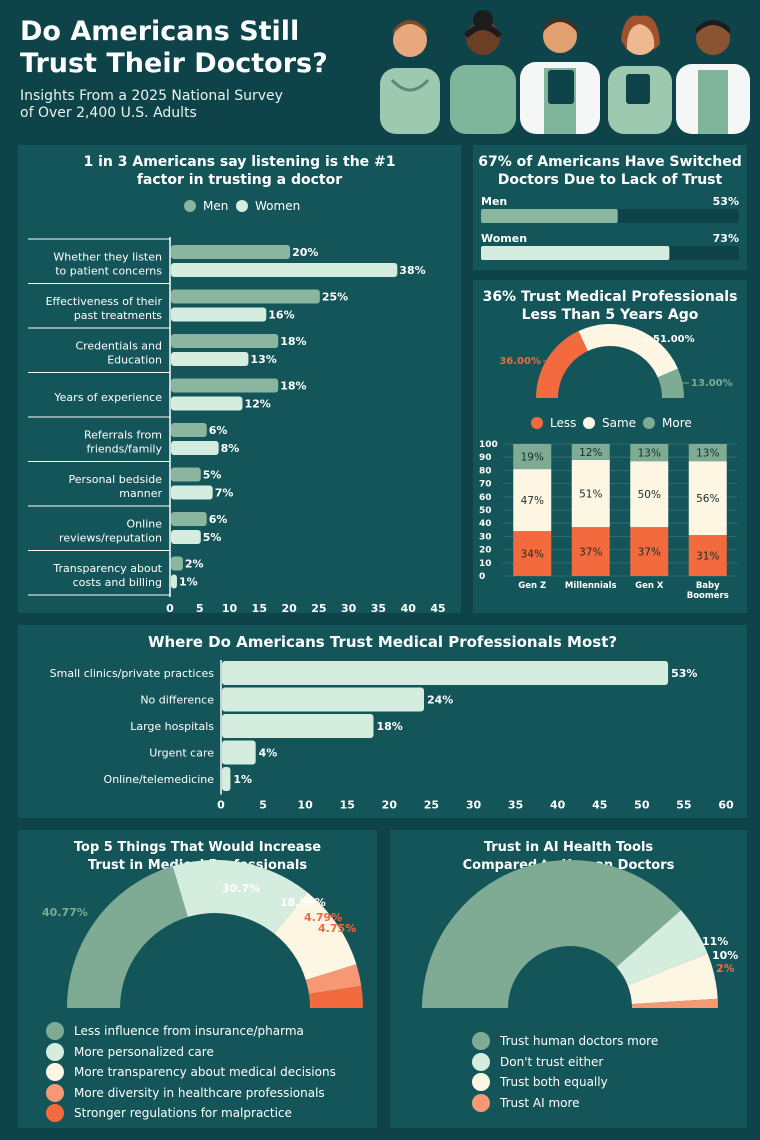 The height and width of the screenshot is (1140, 760). I want to click on data-label: 1%, so click(242, 779).